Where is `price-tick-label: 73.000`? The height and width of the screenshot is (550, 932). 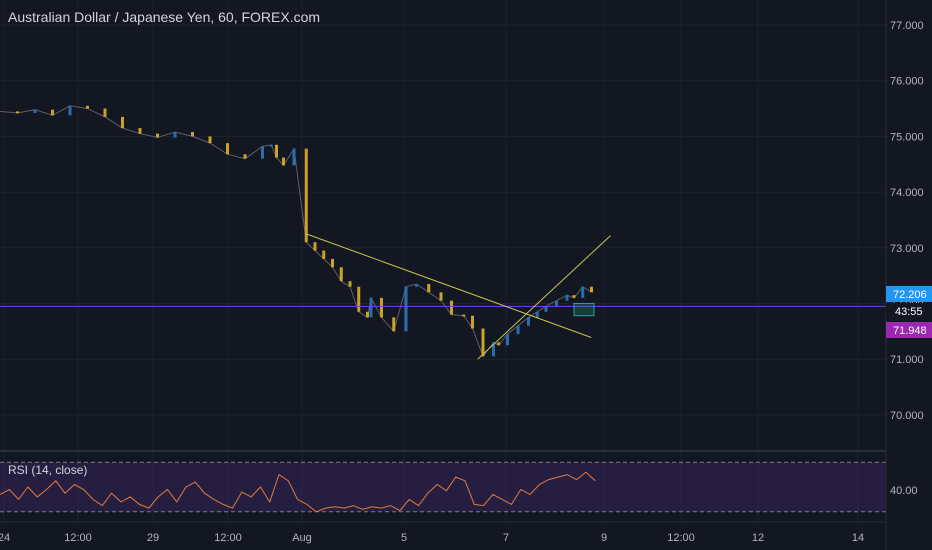 price-tick-label: 73.000 is located at coordinates (907, 249).